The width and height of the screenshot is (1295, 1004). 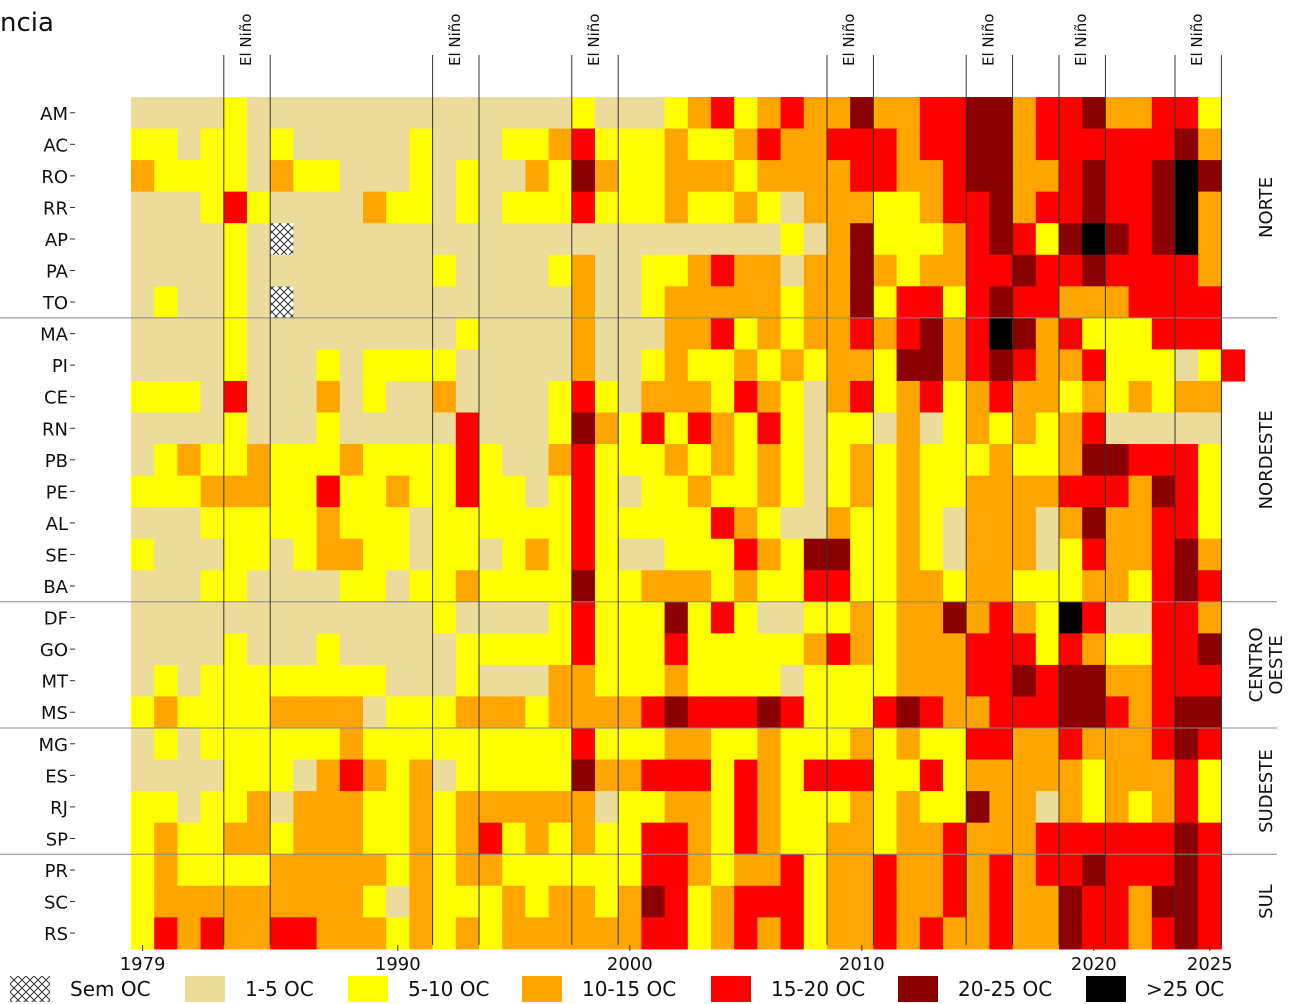 I want to click on legend-swatch-hatch, so click(x=30, y=989).